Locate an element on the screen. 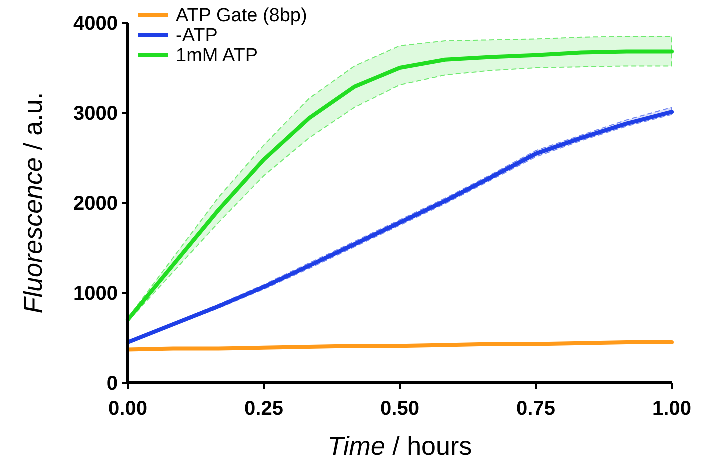 This screenshot has width=701, height=467. x-axis-title: Time / hours is located at coordinates (400, 446).